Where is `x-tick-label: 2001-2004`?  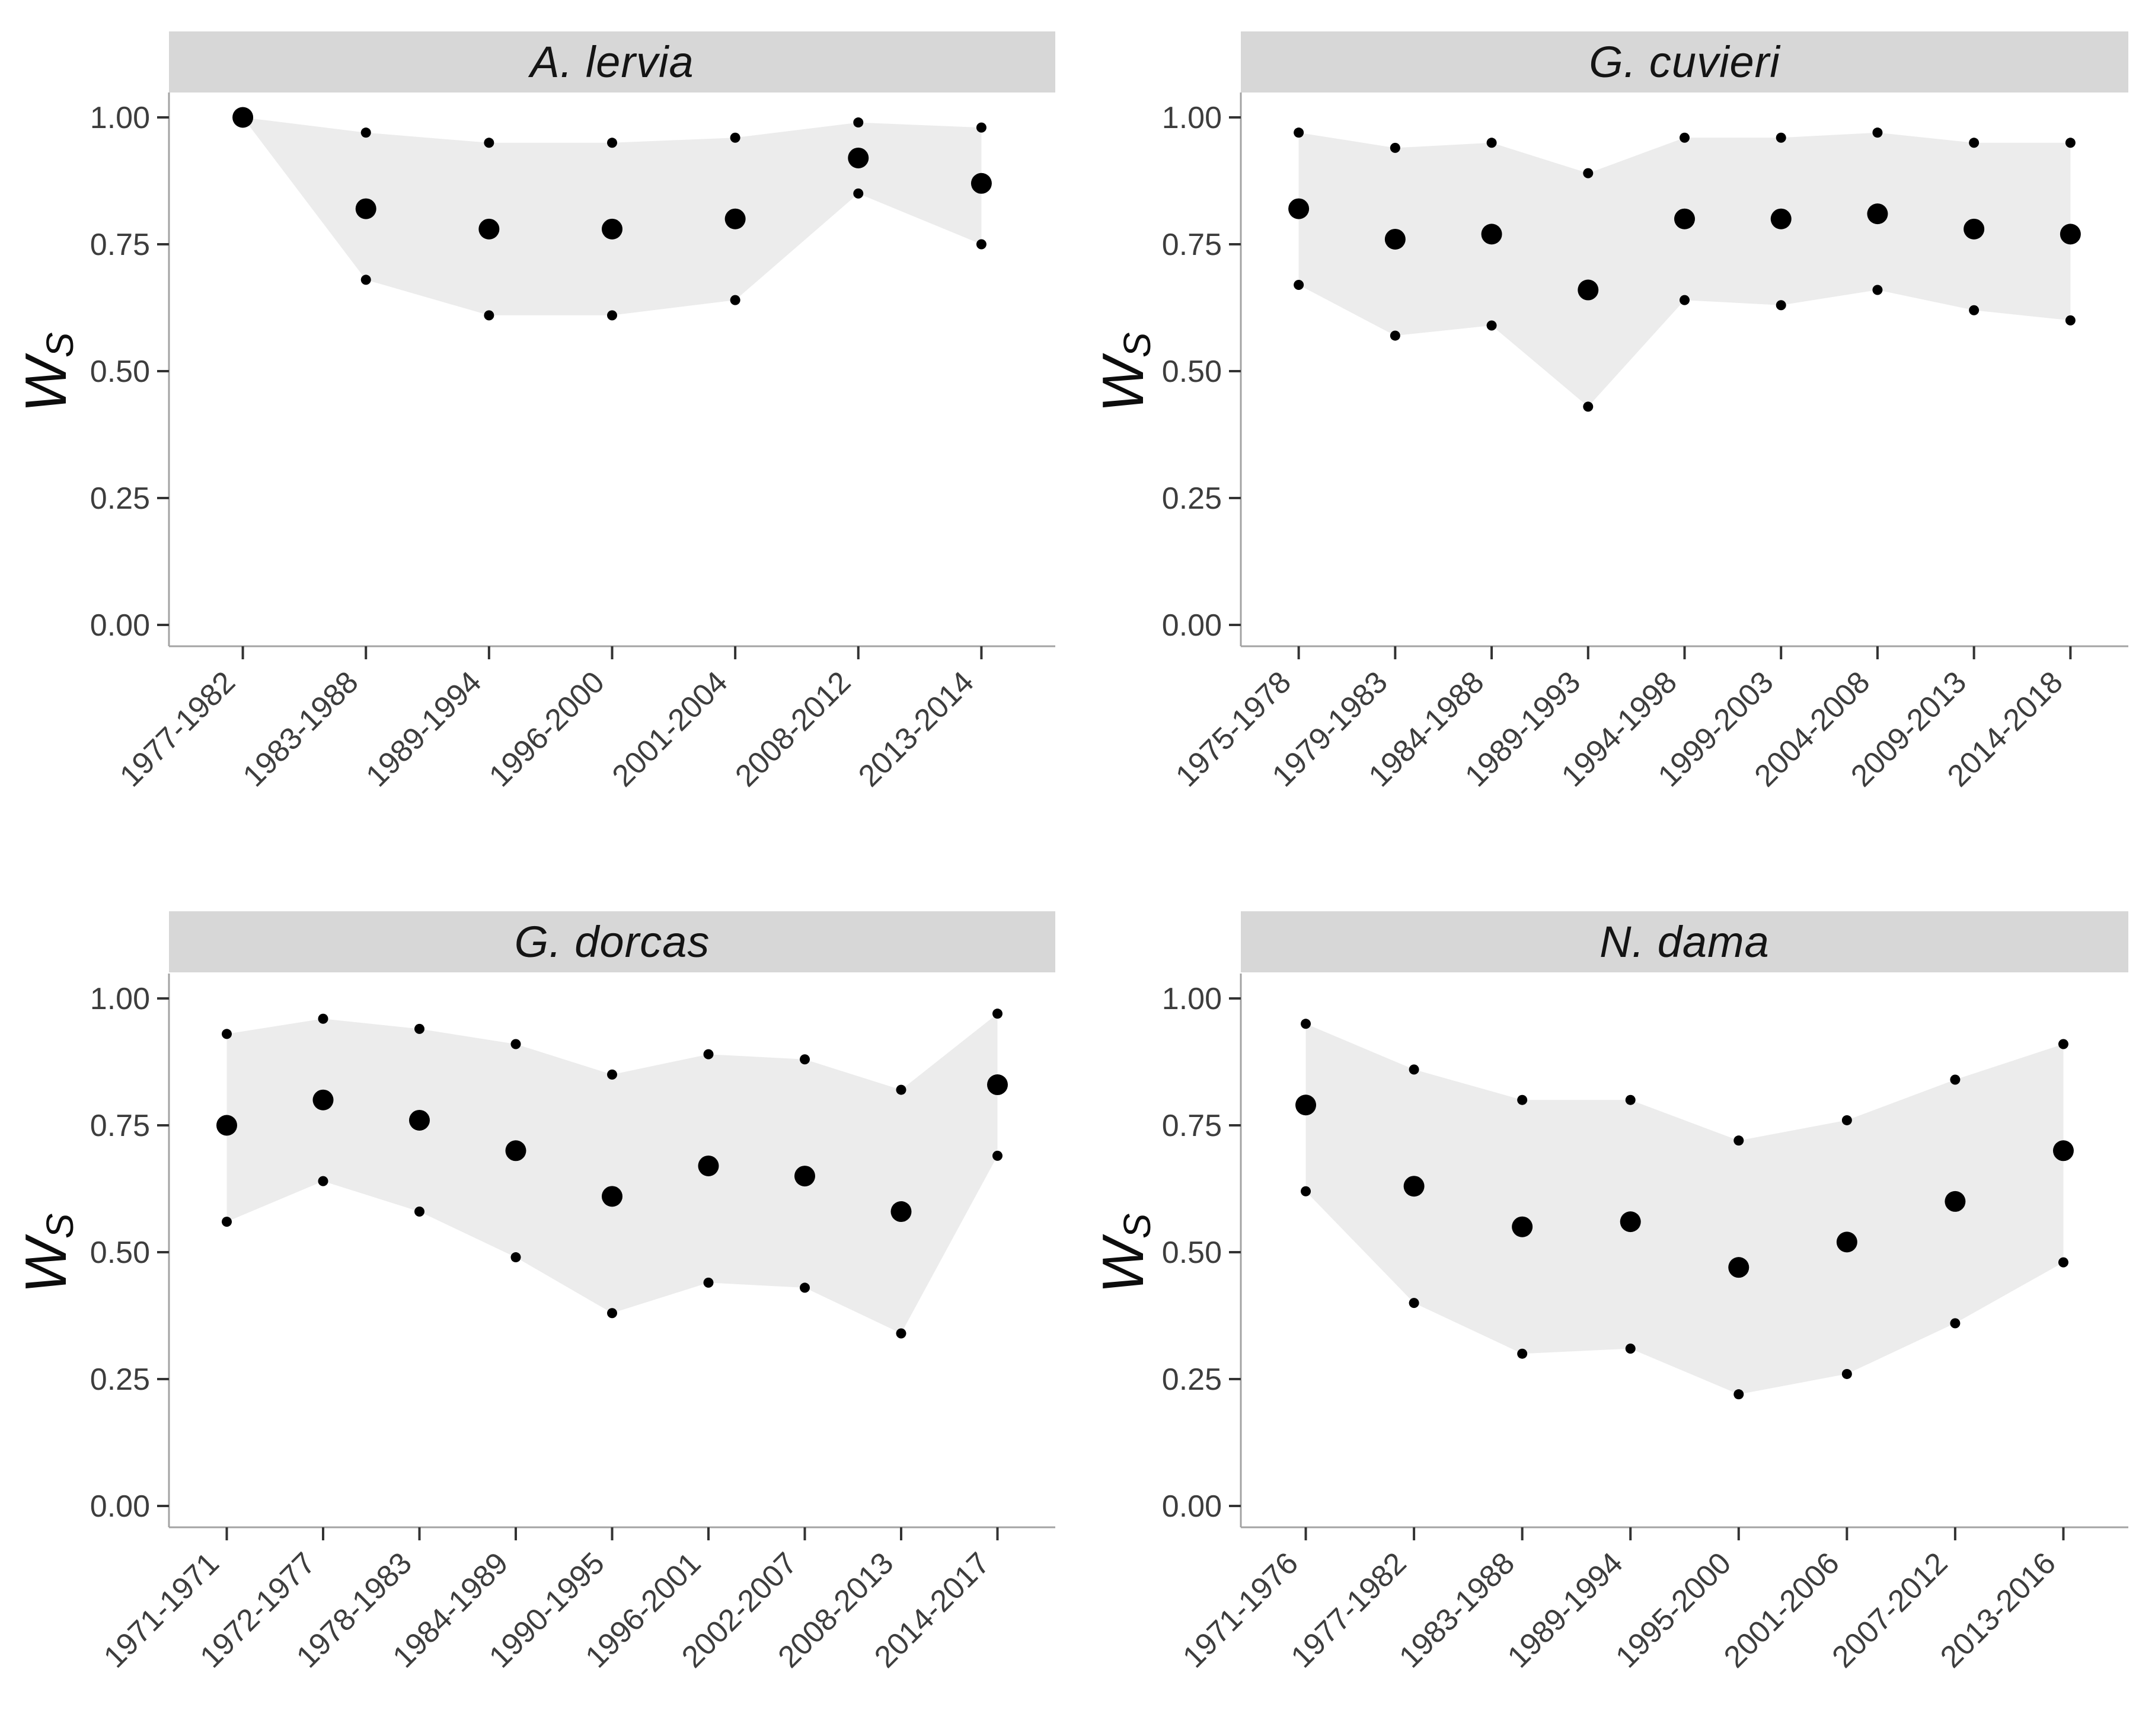 x-tick-label: 2001-2004 is located at coordinates (670, 729).